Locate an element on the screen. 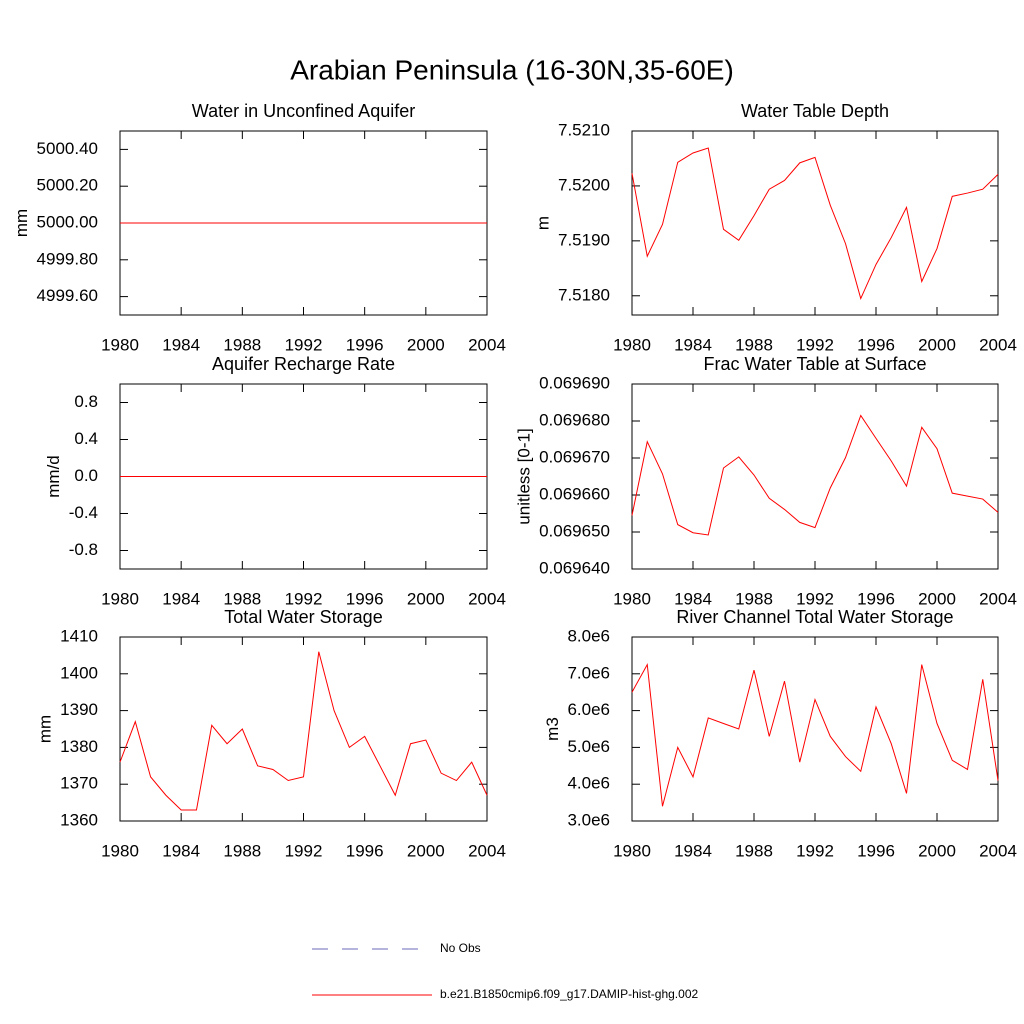 This screenshot has width=1024, height=1024. y-axis-label: m is located at coordinates (542, 223).